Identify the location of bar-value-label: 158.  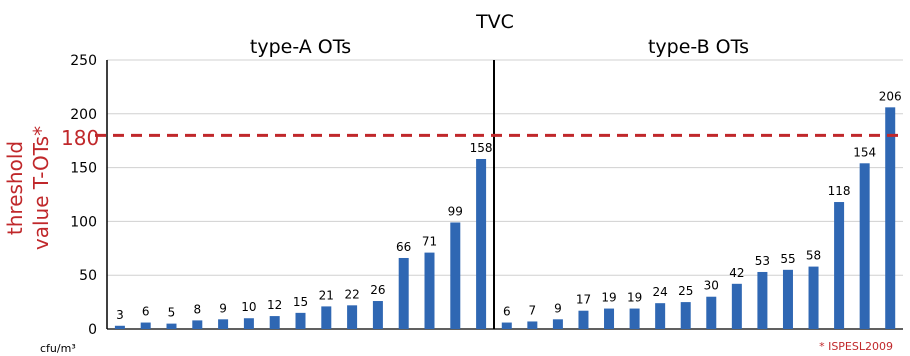
(481, 148).